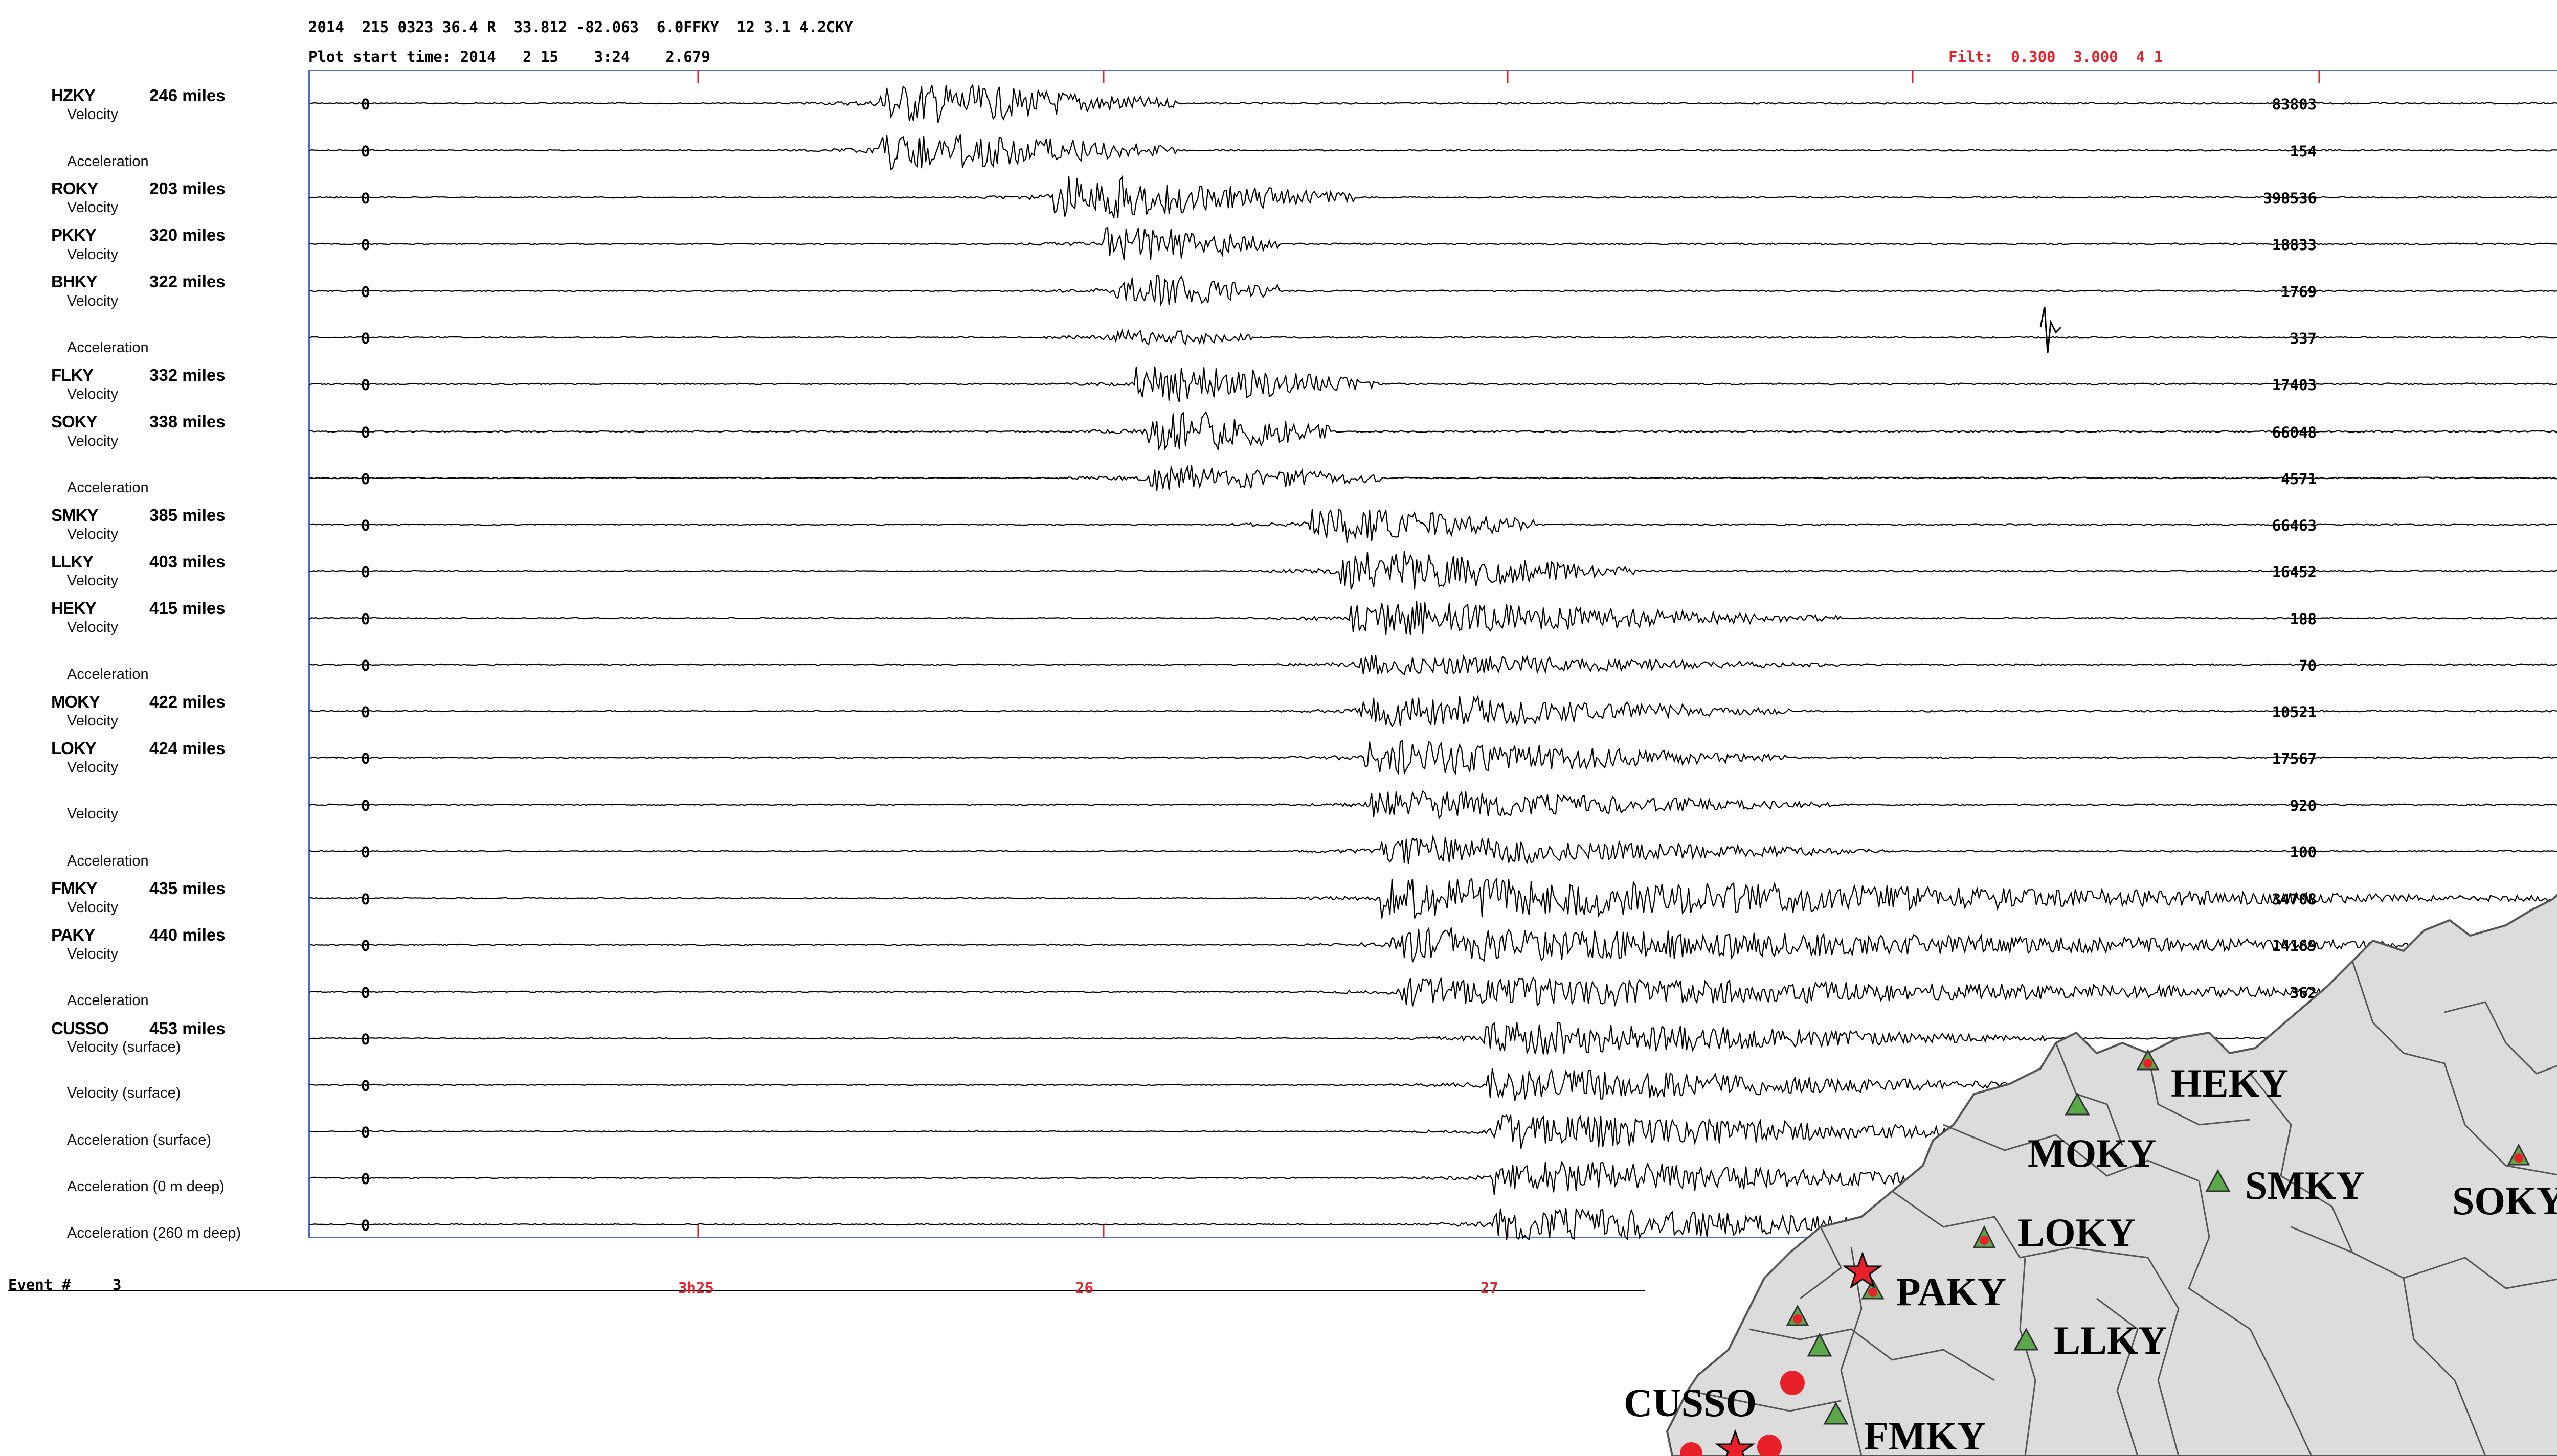 Image resolution: width=2557 pixels, height=1456 pixels. Describe the element at coordinates (39, 1284) in the screenshot. I see `event-label: Event #` at that location.